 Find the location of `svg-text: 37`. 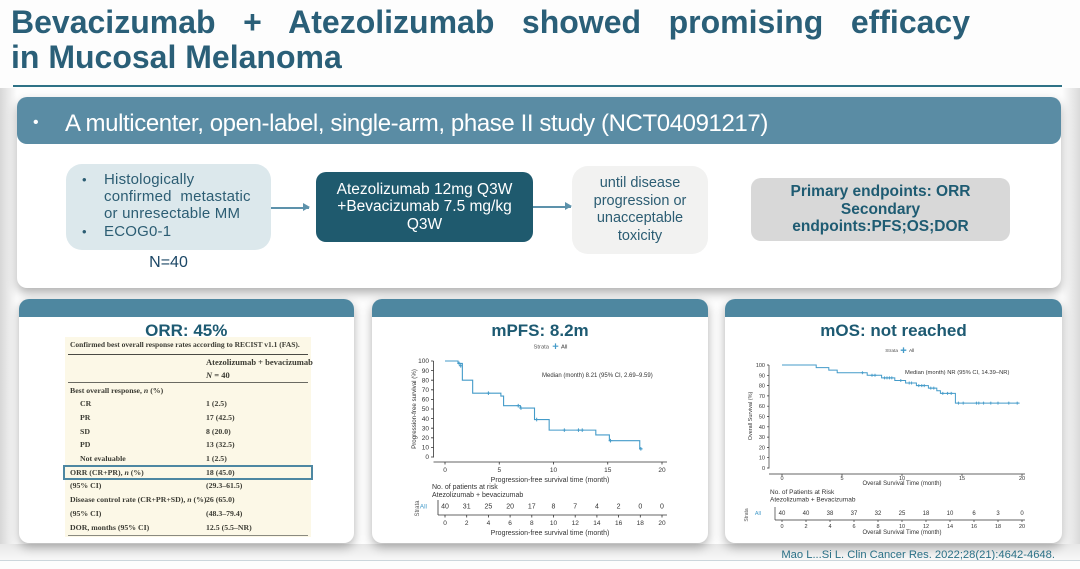

svg-text: 37 is located at coordinates (854, 514).